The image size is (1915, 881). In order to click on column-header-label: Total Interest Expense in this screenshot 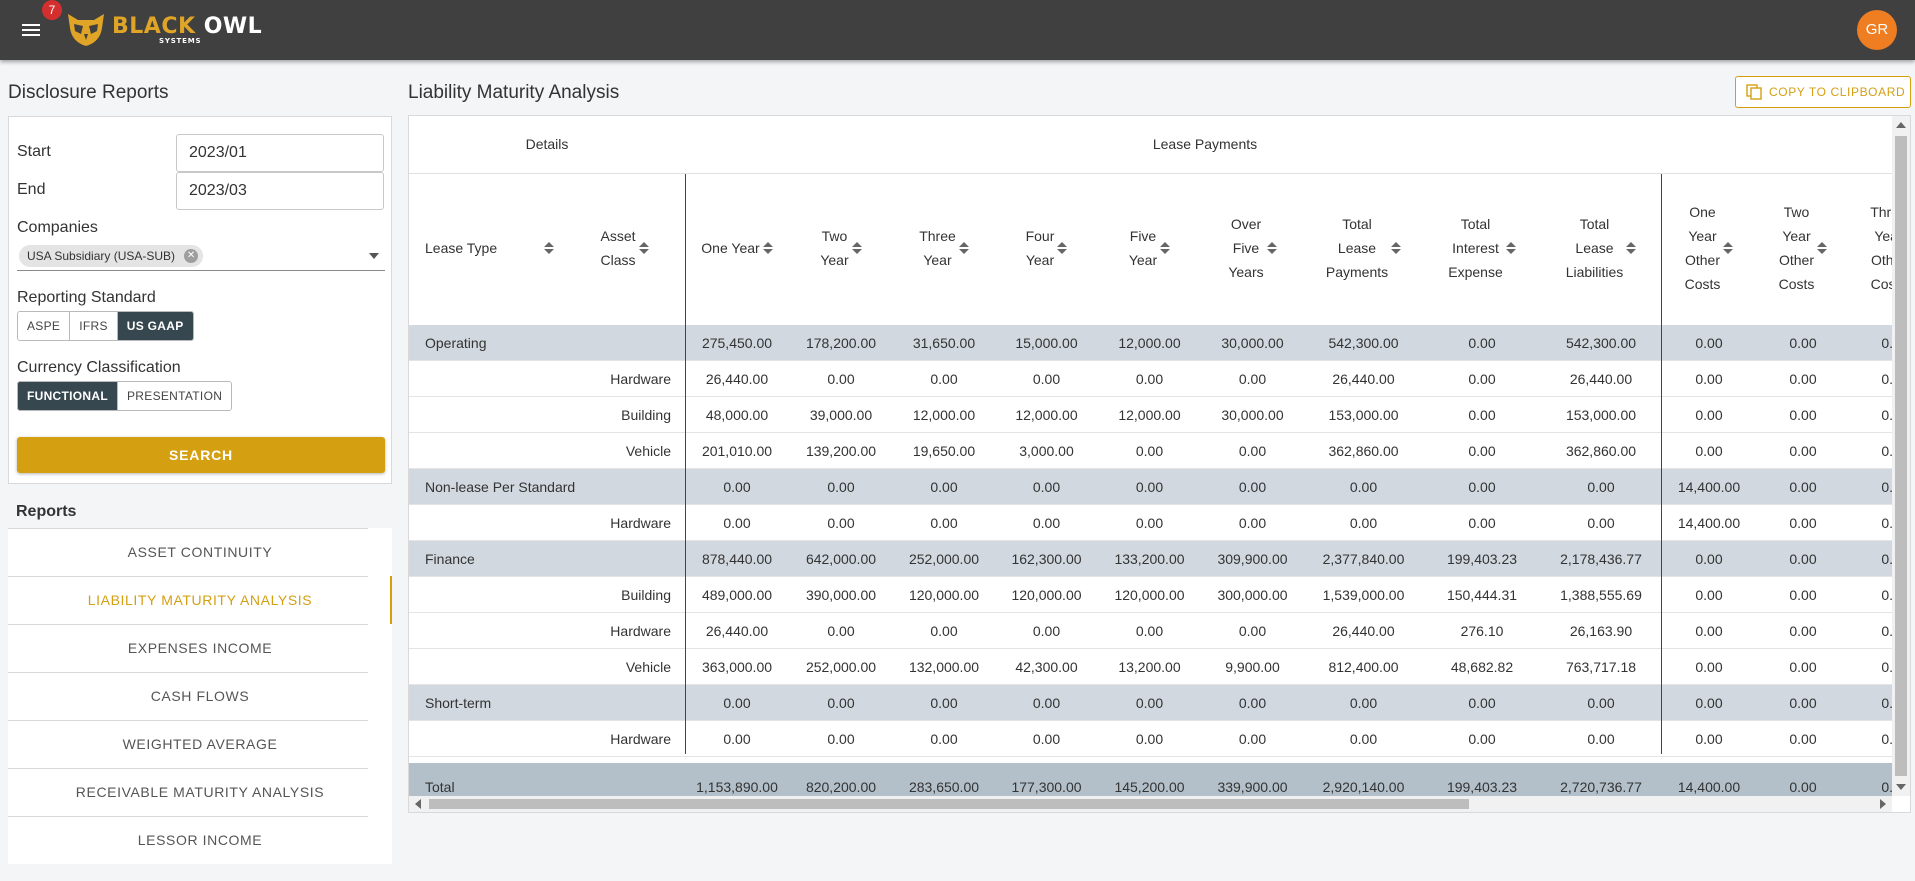, I will do `click(1475, 248)`.